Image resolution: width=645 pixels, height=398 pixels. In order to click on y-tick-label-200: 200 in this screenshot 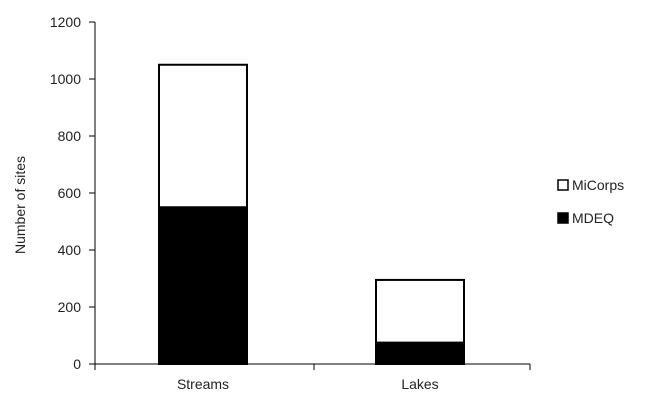, I will do `click(70, 307)`.